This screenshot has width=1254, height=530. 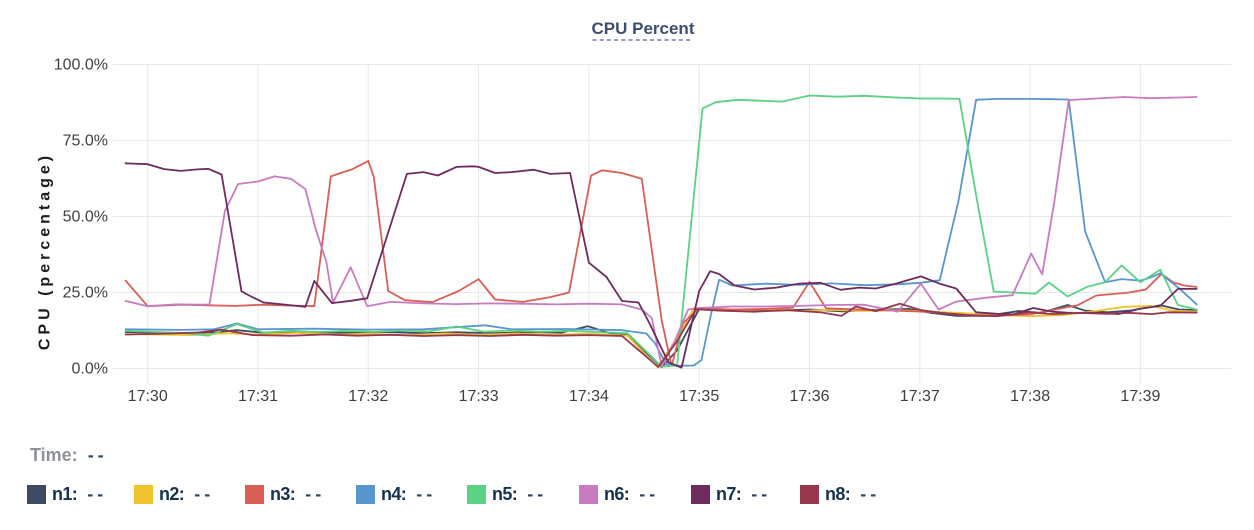 I want to click on svg-text: 17:39, so click(x=1140, y=396).